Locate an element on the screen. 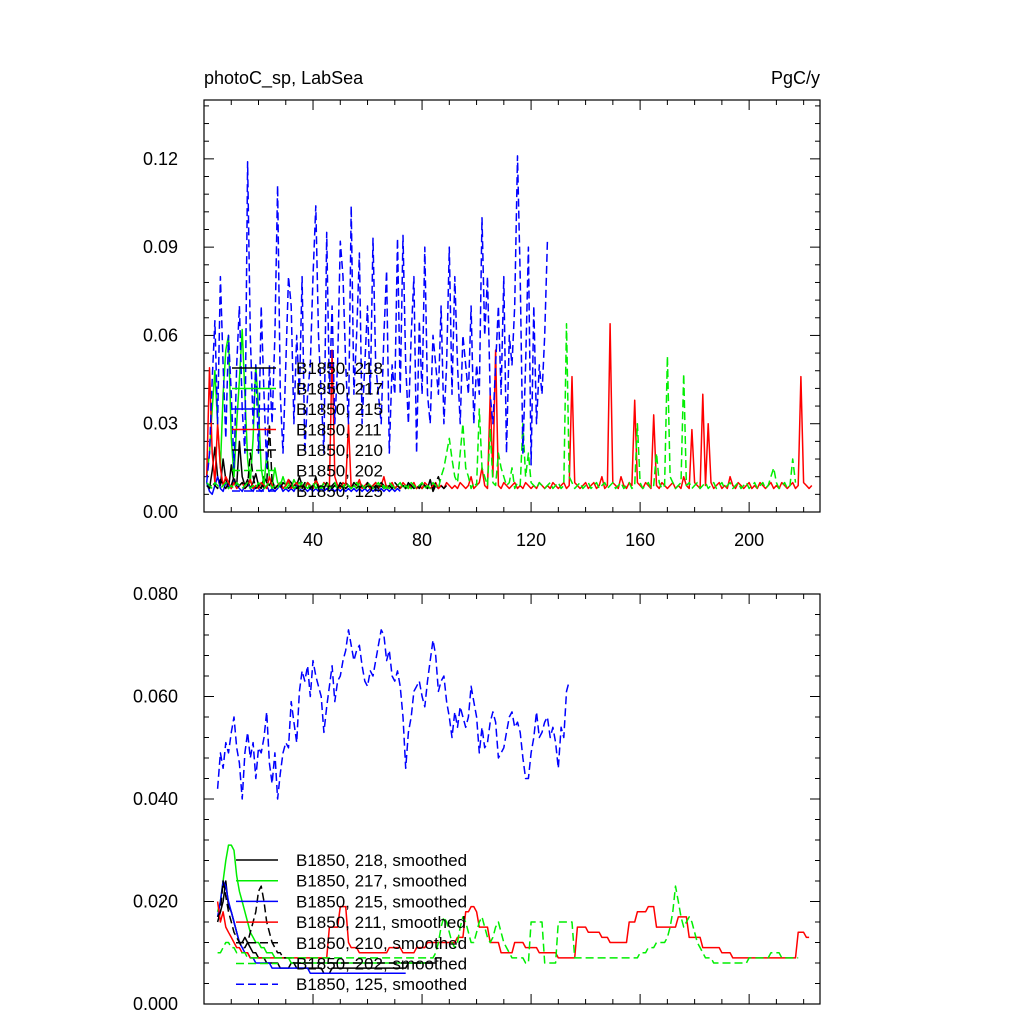  top-panel-title: photoC_sp, LabSea is located at coordinates (284, 78).